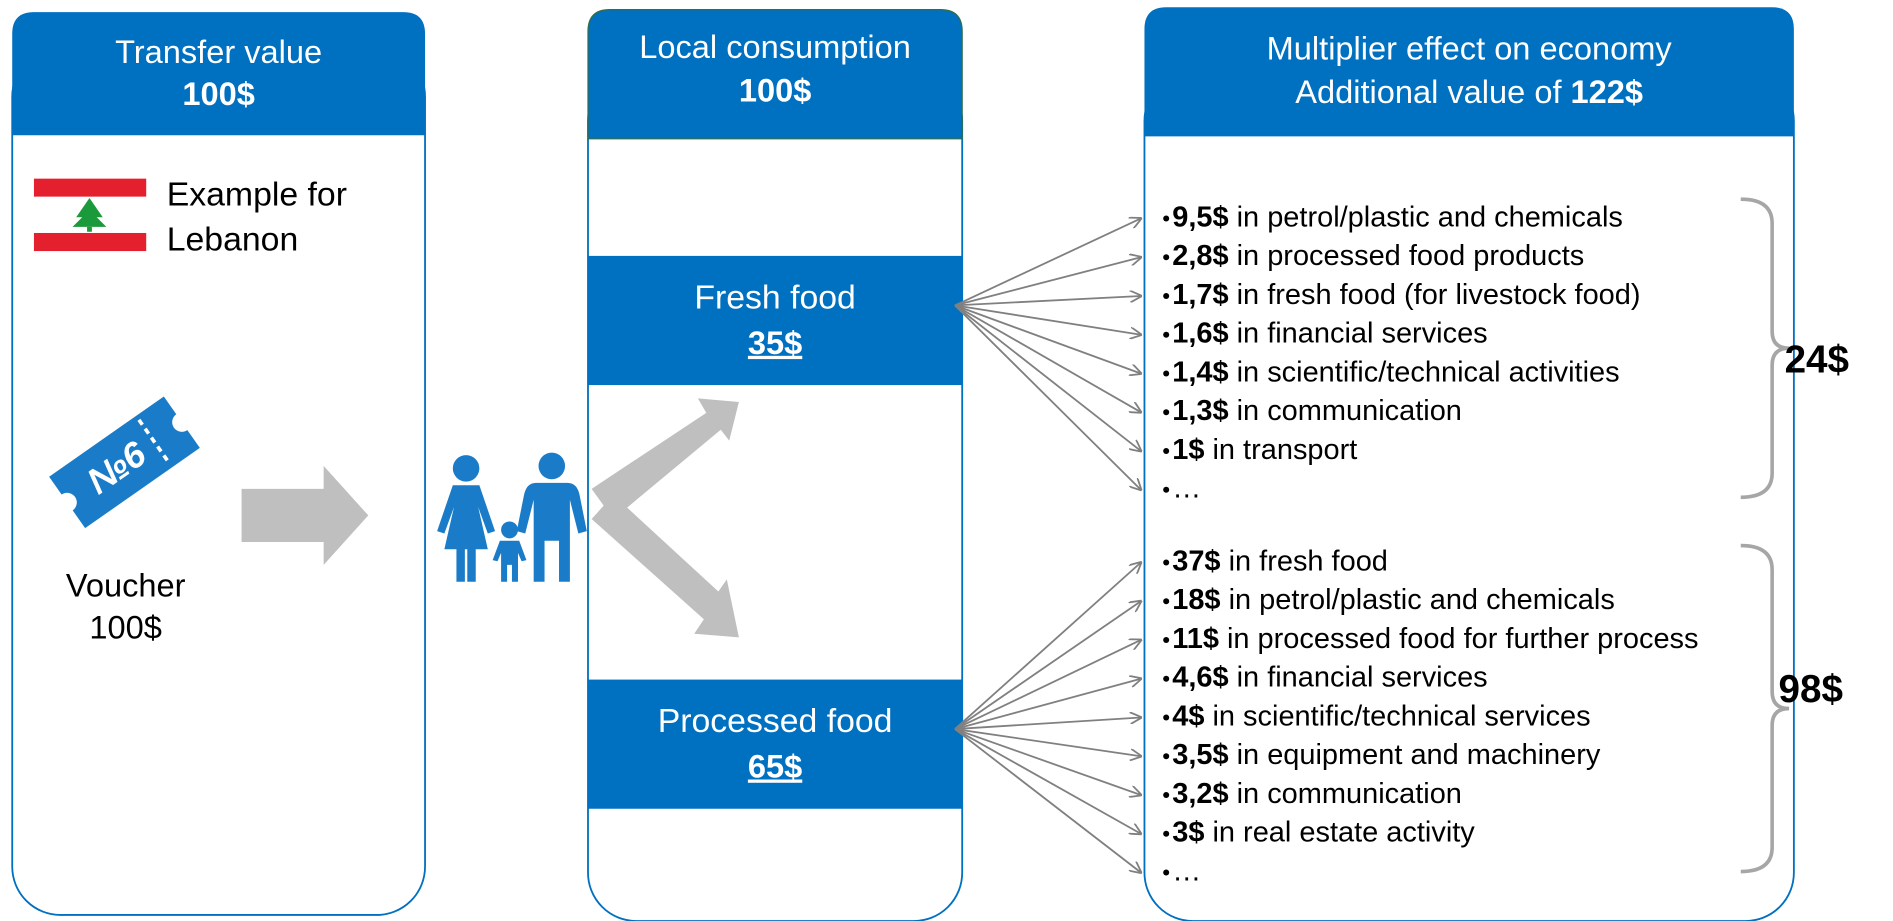 Image resolution: width=1893 pixels, height=921 pixels. What do you see at coordinates (512, 517) in the screenshot?
I see `family-icon` at bounding box center [512, 517].